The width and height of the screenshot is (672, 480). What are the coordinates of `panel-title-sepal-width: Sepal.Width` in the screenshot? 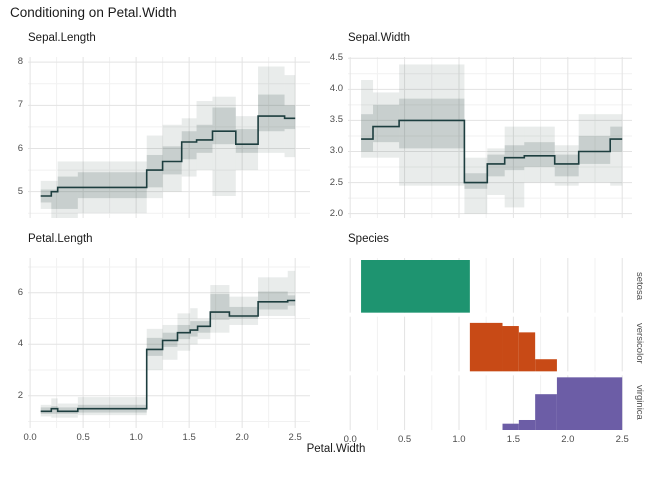 It's located at (379, 38).